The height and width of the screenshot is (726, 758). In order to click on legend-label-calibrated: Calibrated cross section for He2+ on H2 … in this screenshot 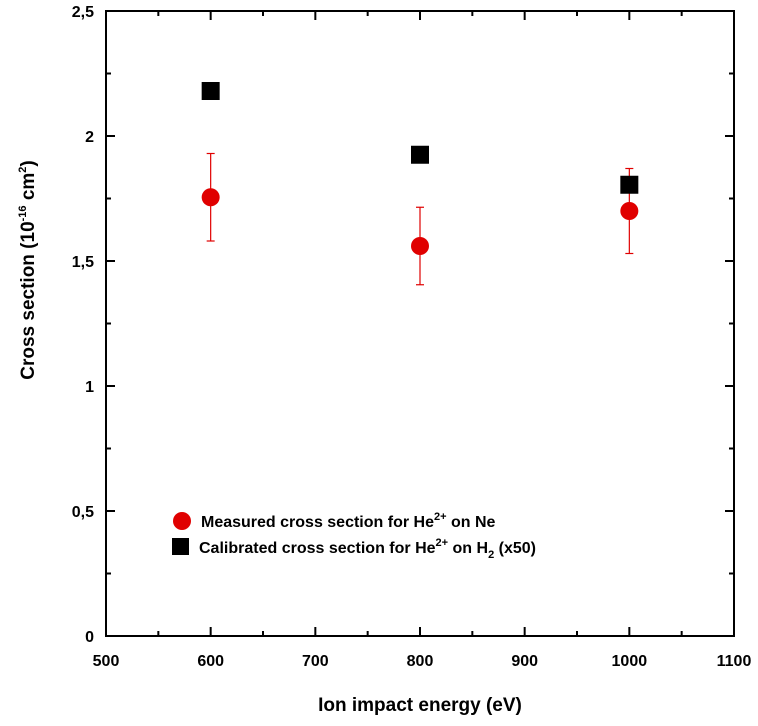, I will do `click(367, 549)`.